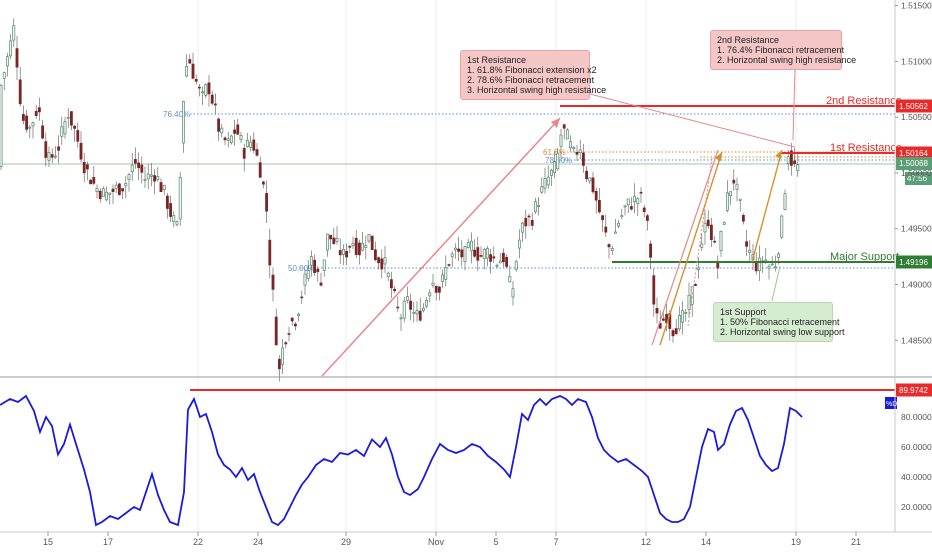 Image resolution: width=932 pixels, height=555 pixels. I want to click on annotation-line: 2. Horizontal swing high resistance, so click(787, 60).